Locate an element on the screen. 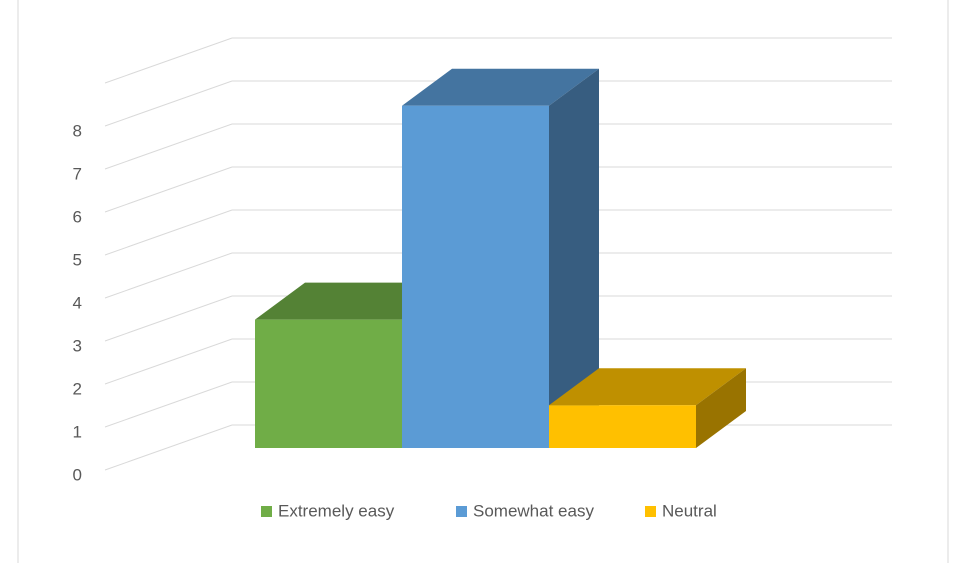 The image size is (967, 568). legend-label: Extremely easy is located at coordinates (336, 510).